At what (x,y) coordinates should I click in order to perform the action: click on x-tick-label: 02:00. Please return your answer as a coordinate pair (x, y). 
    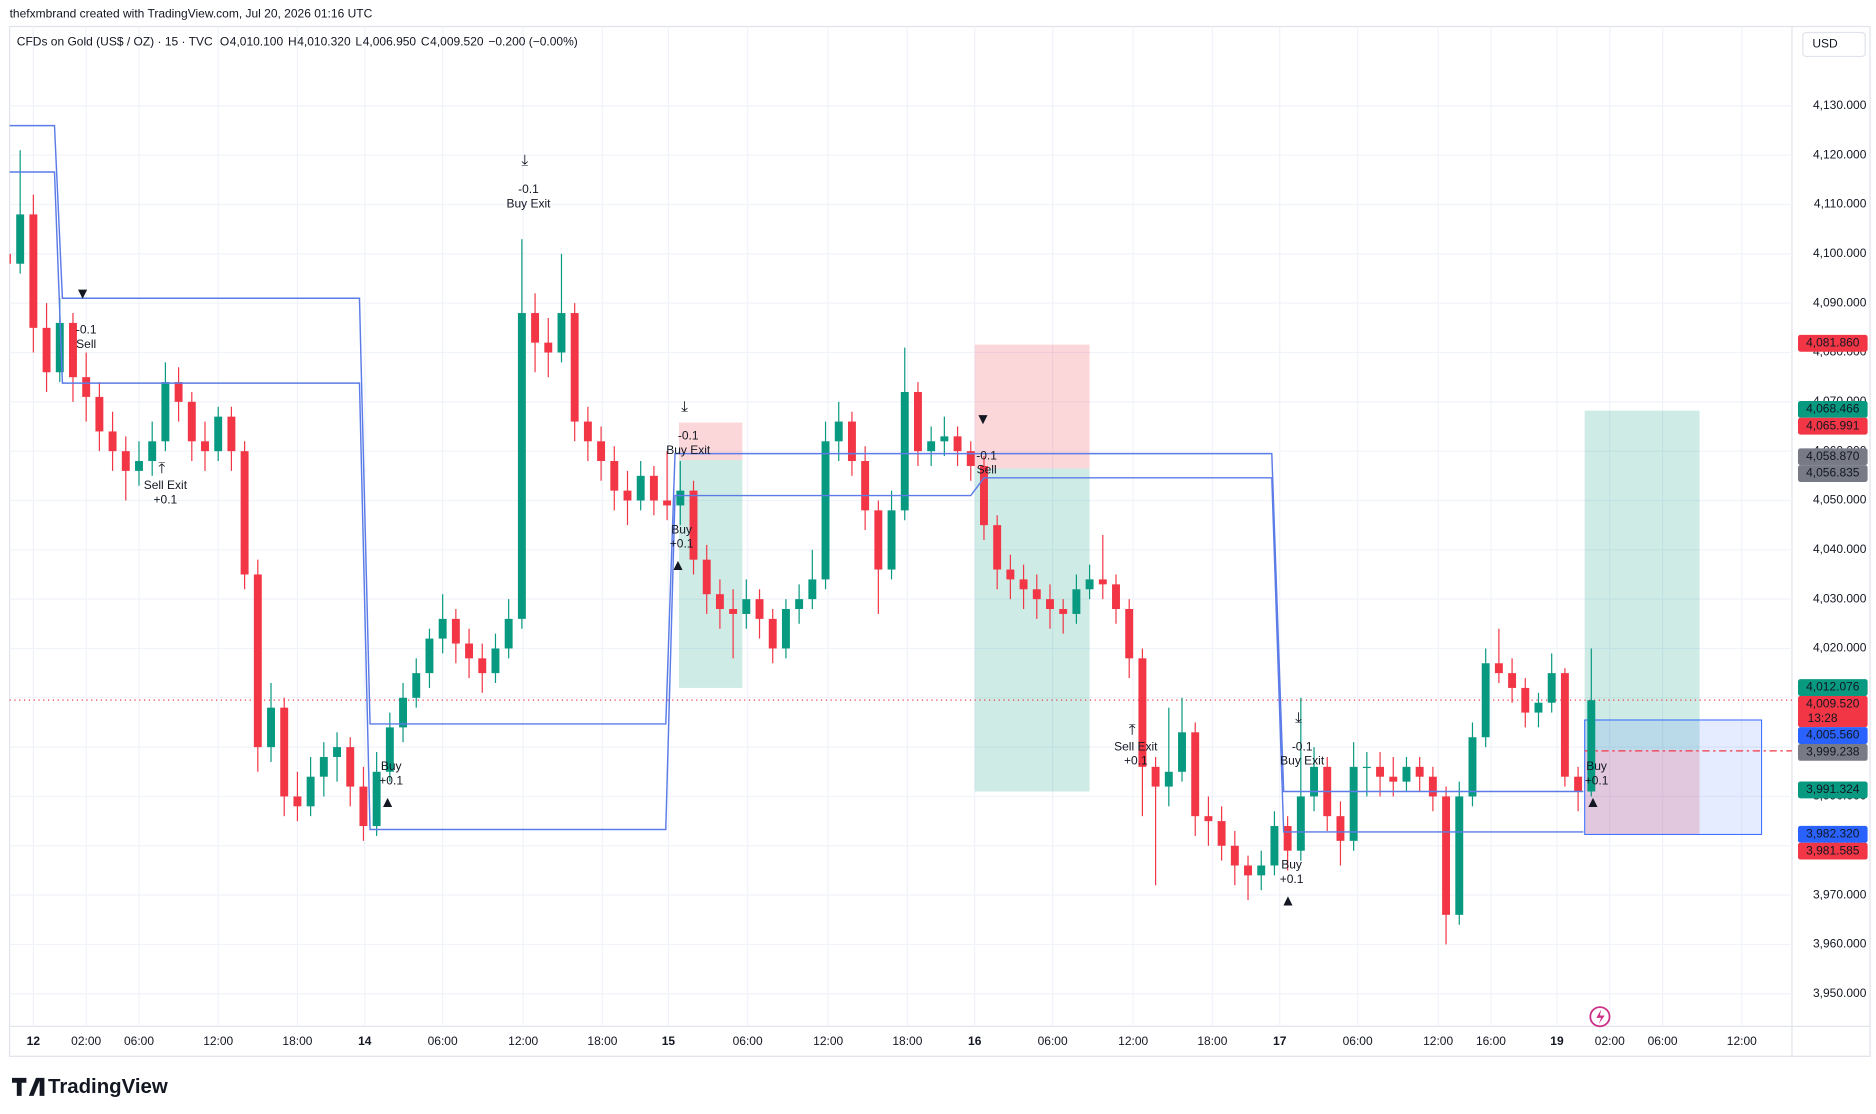
    Looking at the image, I should click on (1610, 1041).